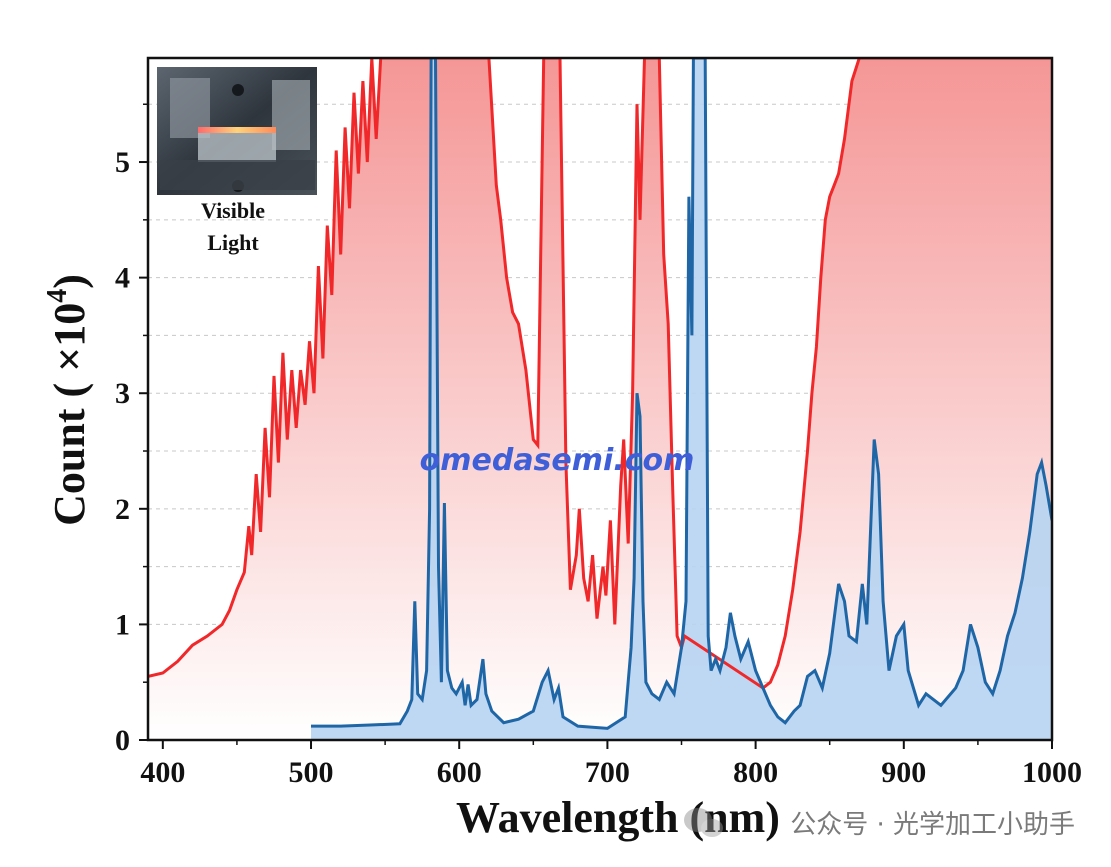  I want to click on x-tick-label: 900, so click(903, 772).